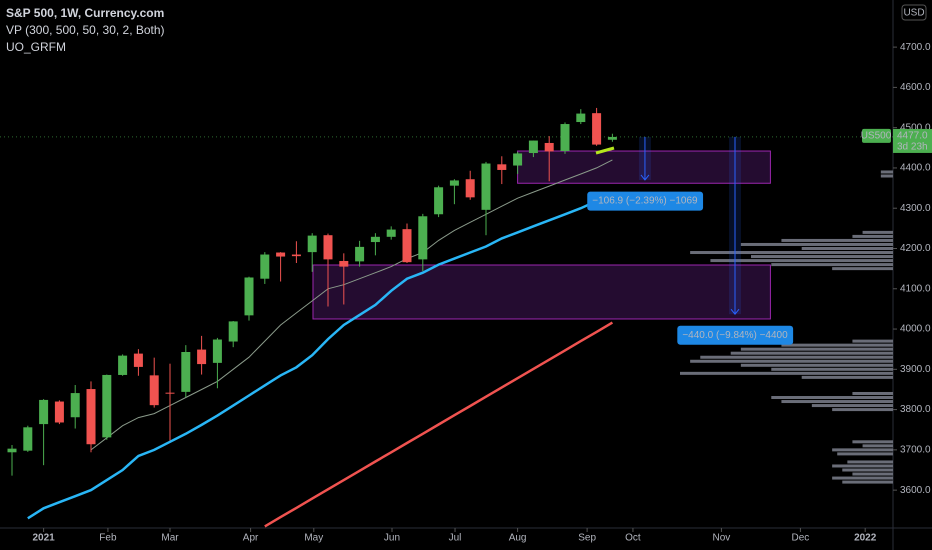  What do you see at coordinates (439, 424) in the screenshot?
I see `indicator-line` at bounding box center [439, 424].